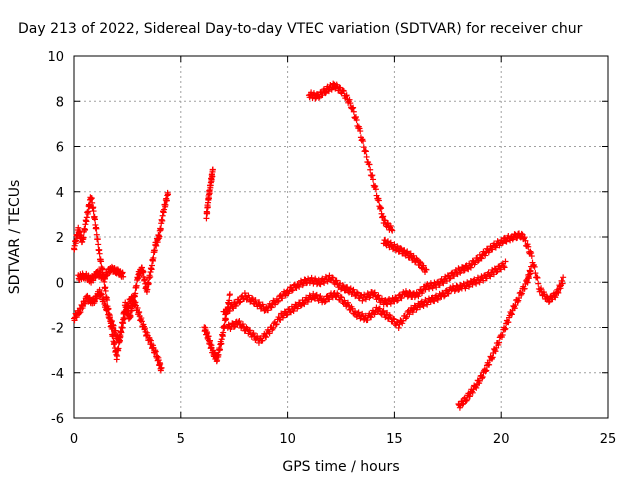 The image size is (640, 480). I want to click on y-tick-label: -6, so click(57, 419).